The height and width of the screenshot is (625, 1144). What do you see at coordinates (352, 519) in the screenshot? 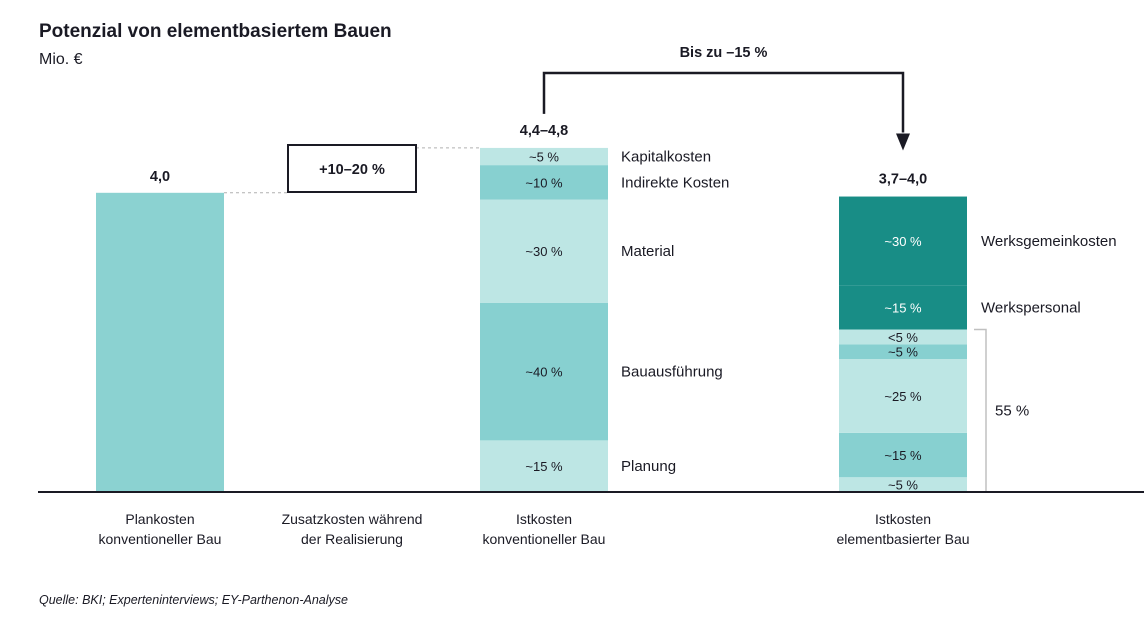
I see `category-label-1-0: Zusatzkosten während` at bounding box center [352, 519].